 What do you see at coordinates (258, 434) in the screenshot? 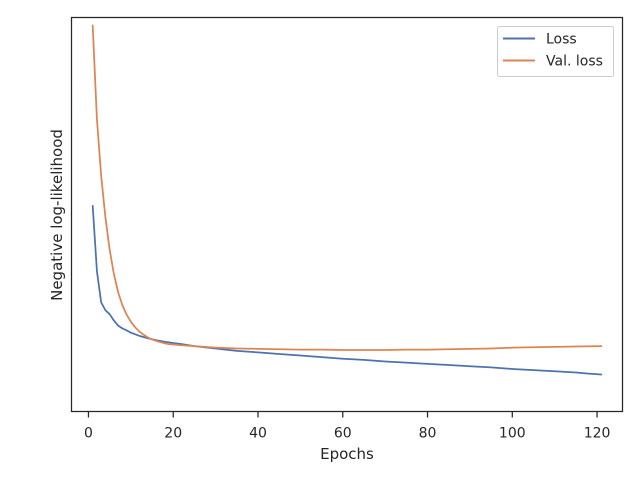
I see `x-tick-label: 40` at bounding box center [258, 434].